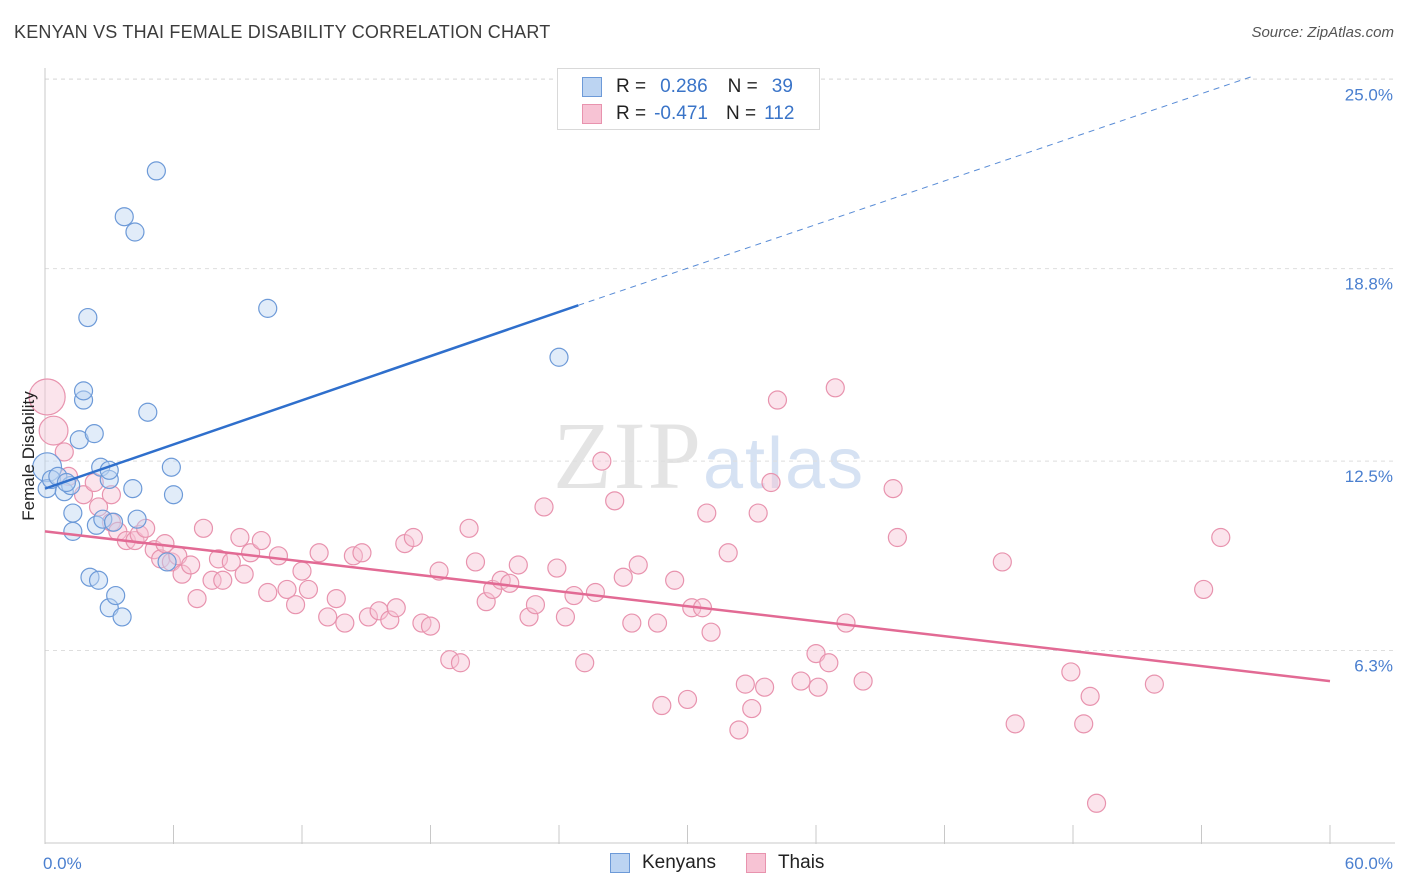  Describe the element at coordinates (1369, 476) in the screenshot. I see `y-tick-label: 12.5%` at that location.